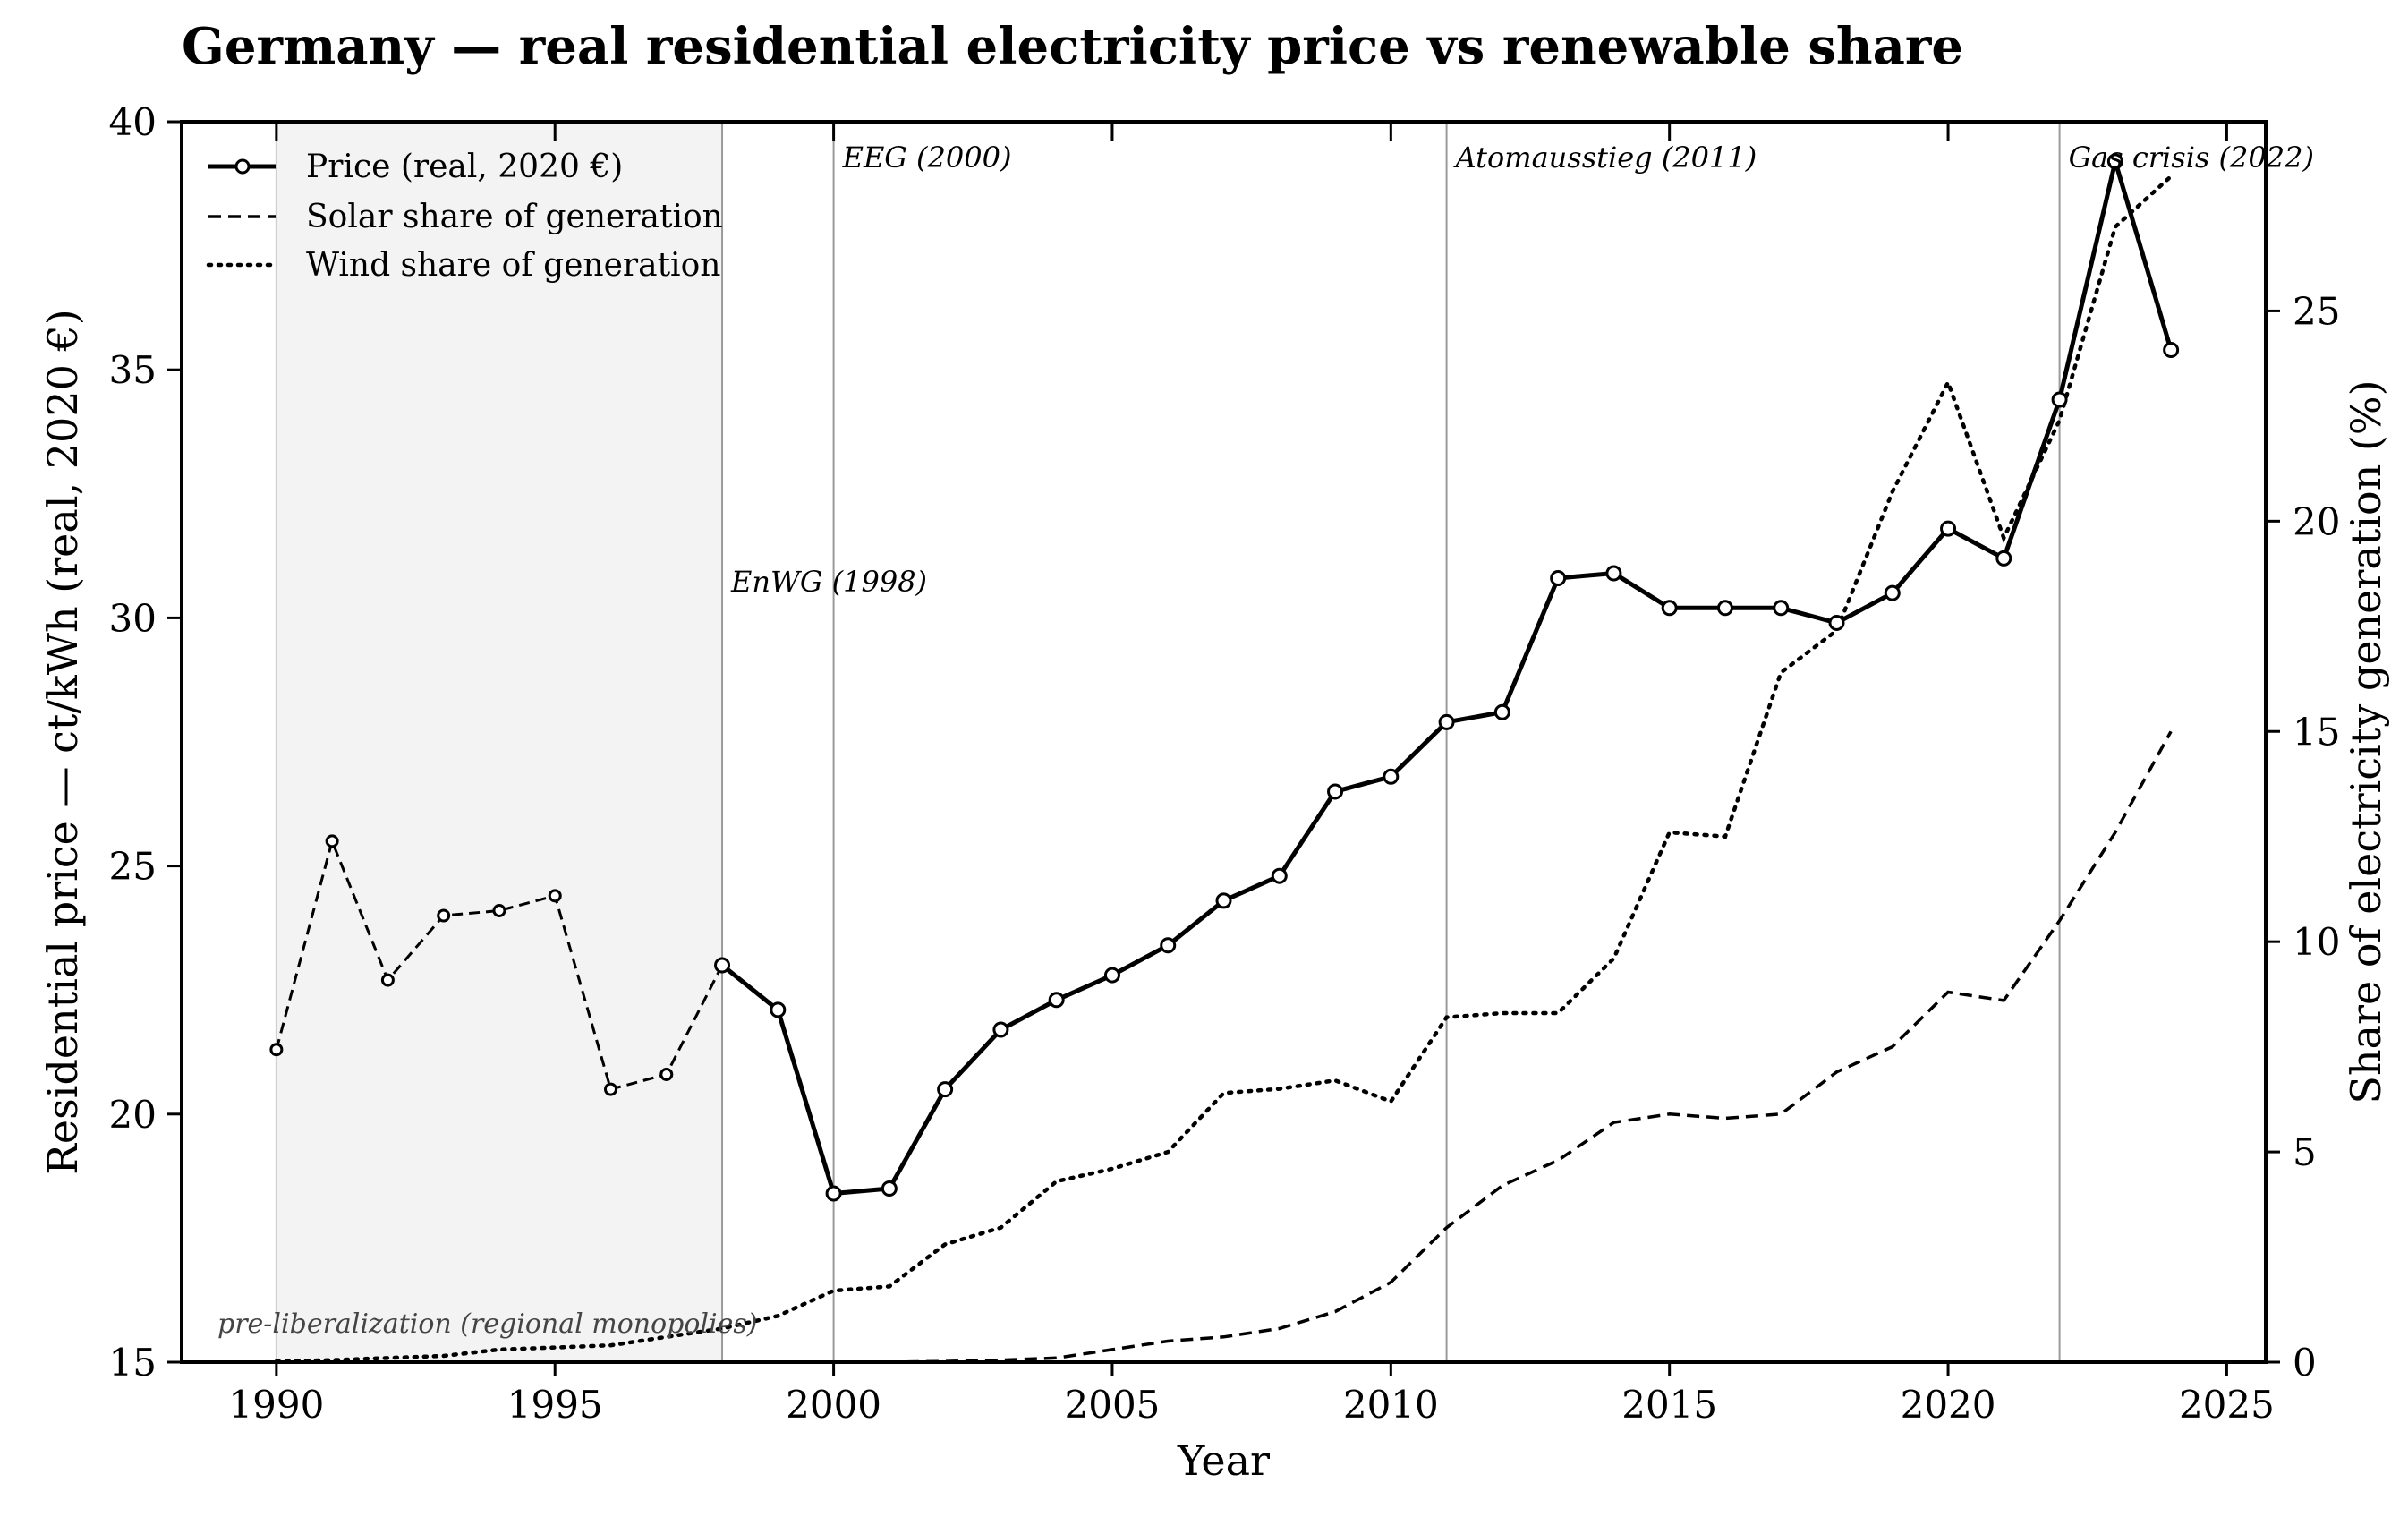 Image resolution: width=2408 pixels, height=1517 pixels. I want to click on x-tick-label-2000: 2000, so click(833, 1405).